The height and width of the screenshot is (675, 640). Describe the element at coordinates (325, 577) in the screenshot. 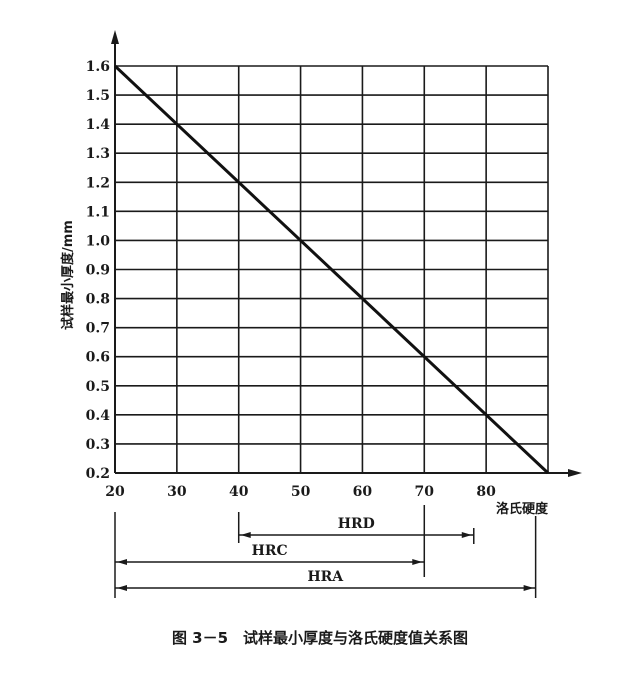

I see `range-label-hra: HRA` at that location.